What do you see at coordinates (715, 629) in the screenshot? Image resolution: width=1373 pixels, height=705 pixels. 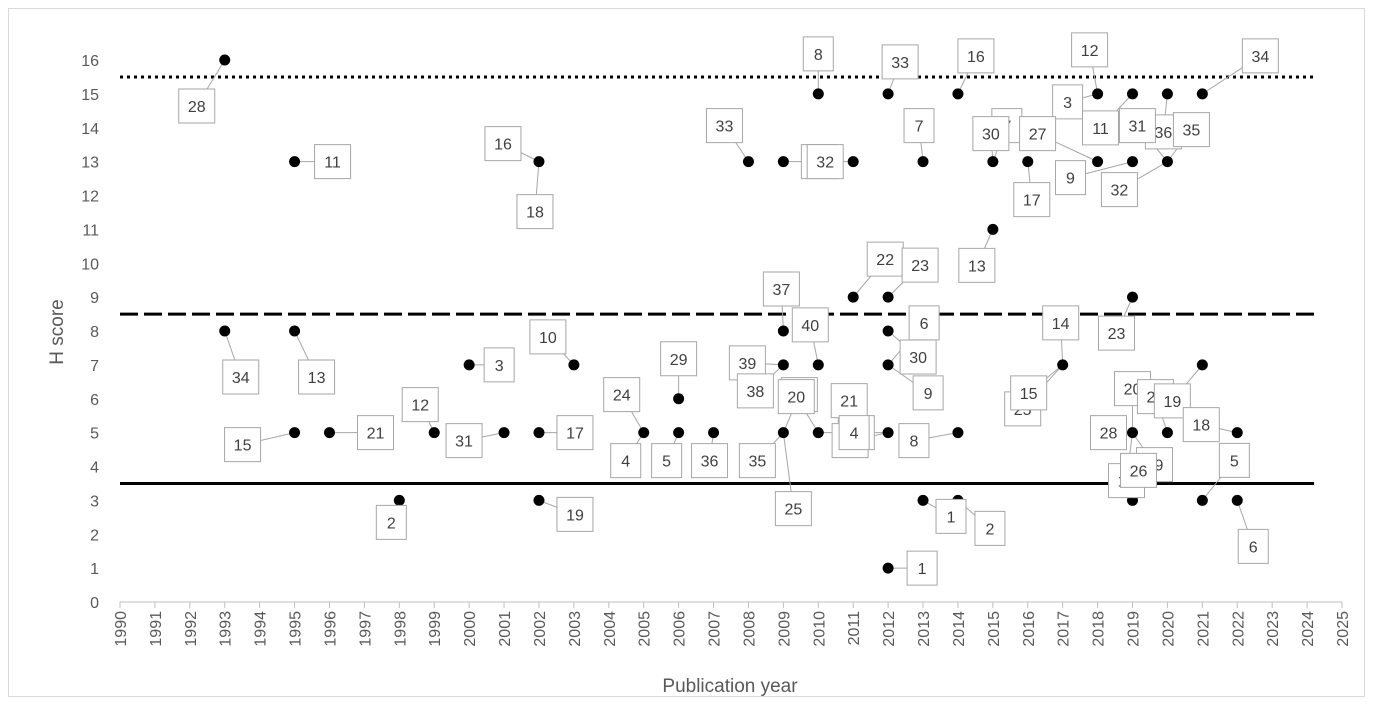 I see `x-tick-label: 2007` at bounding box center [715, 629].